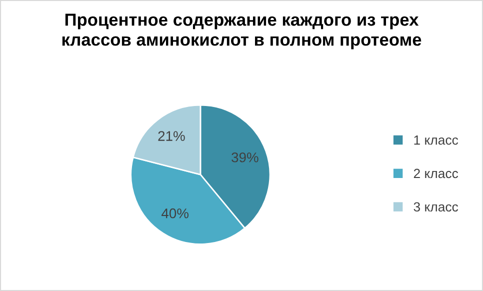  I want to click on legend-label: 3 класс, so click(436, 207).